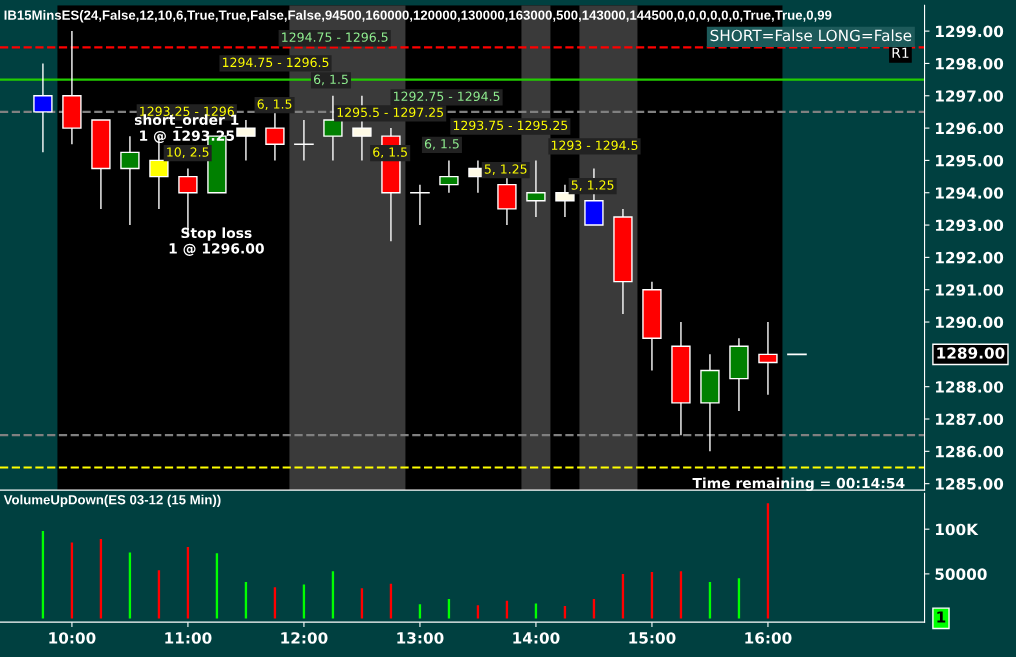 The width and height of the screenshot is (1016, 657). I want to click on y-tick-label: 1286.00, so click(970, 451).